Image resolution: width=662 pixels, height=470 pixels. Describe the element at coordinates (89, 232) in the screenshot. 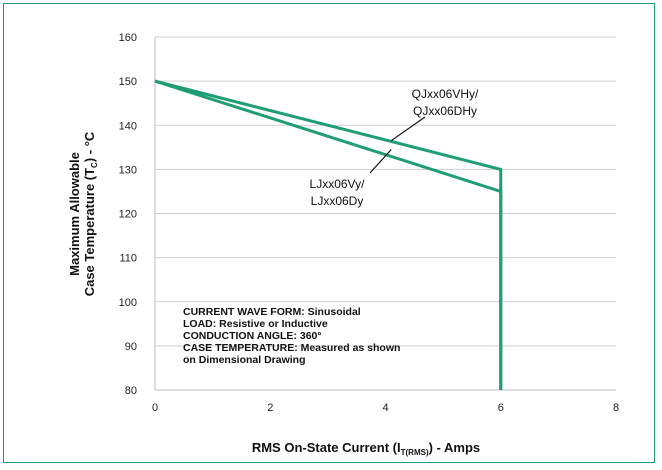

I see `y-axis-title-line2-main: Case Temperature (T` at that location.